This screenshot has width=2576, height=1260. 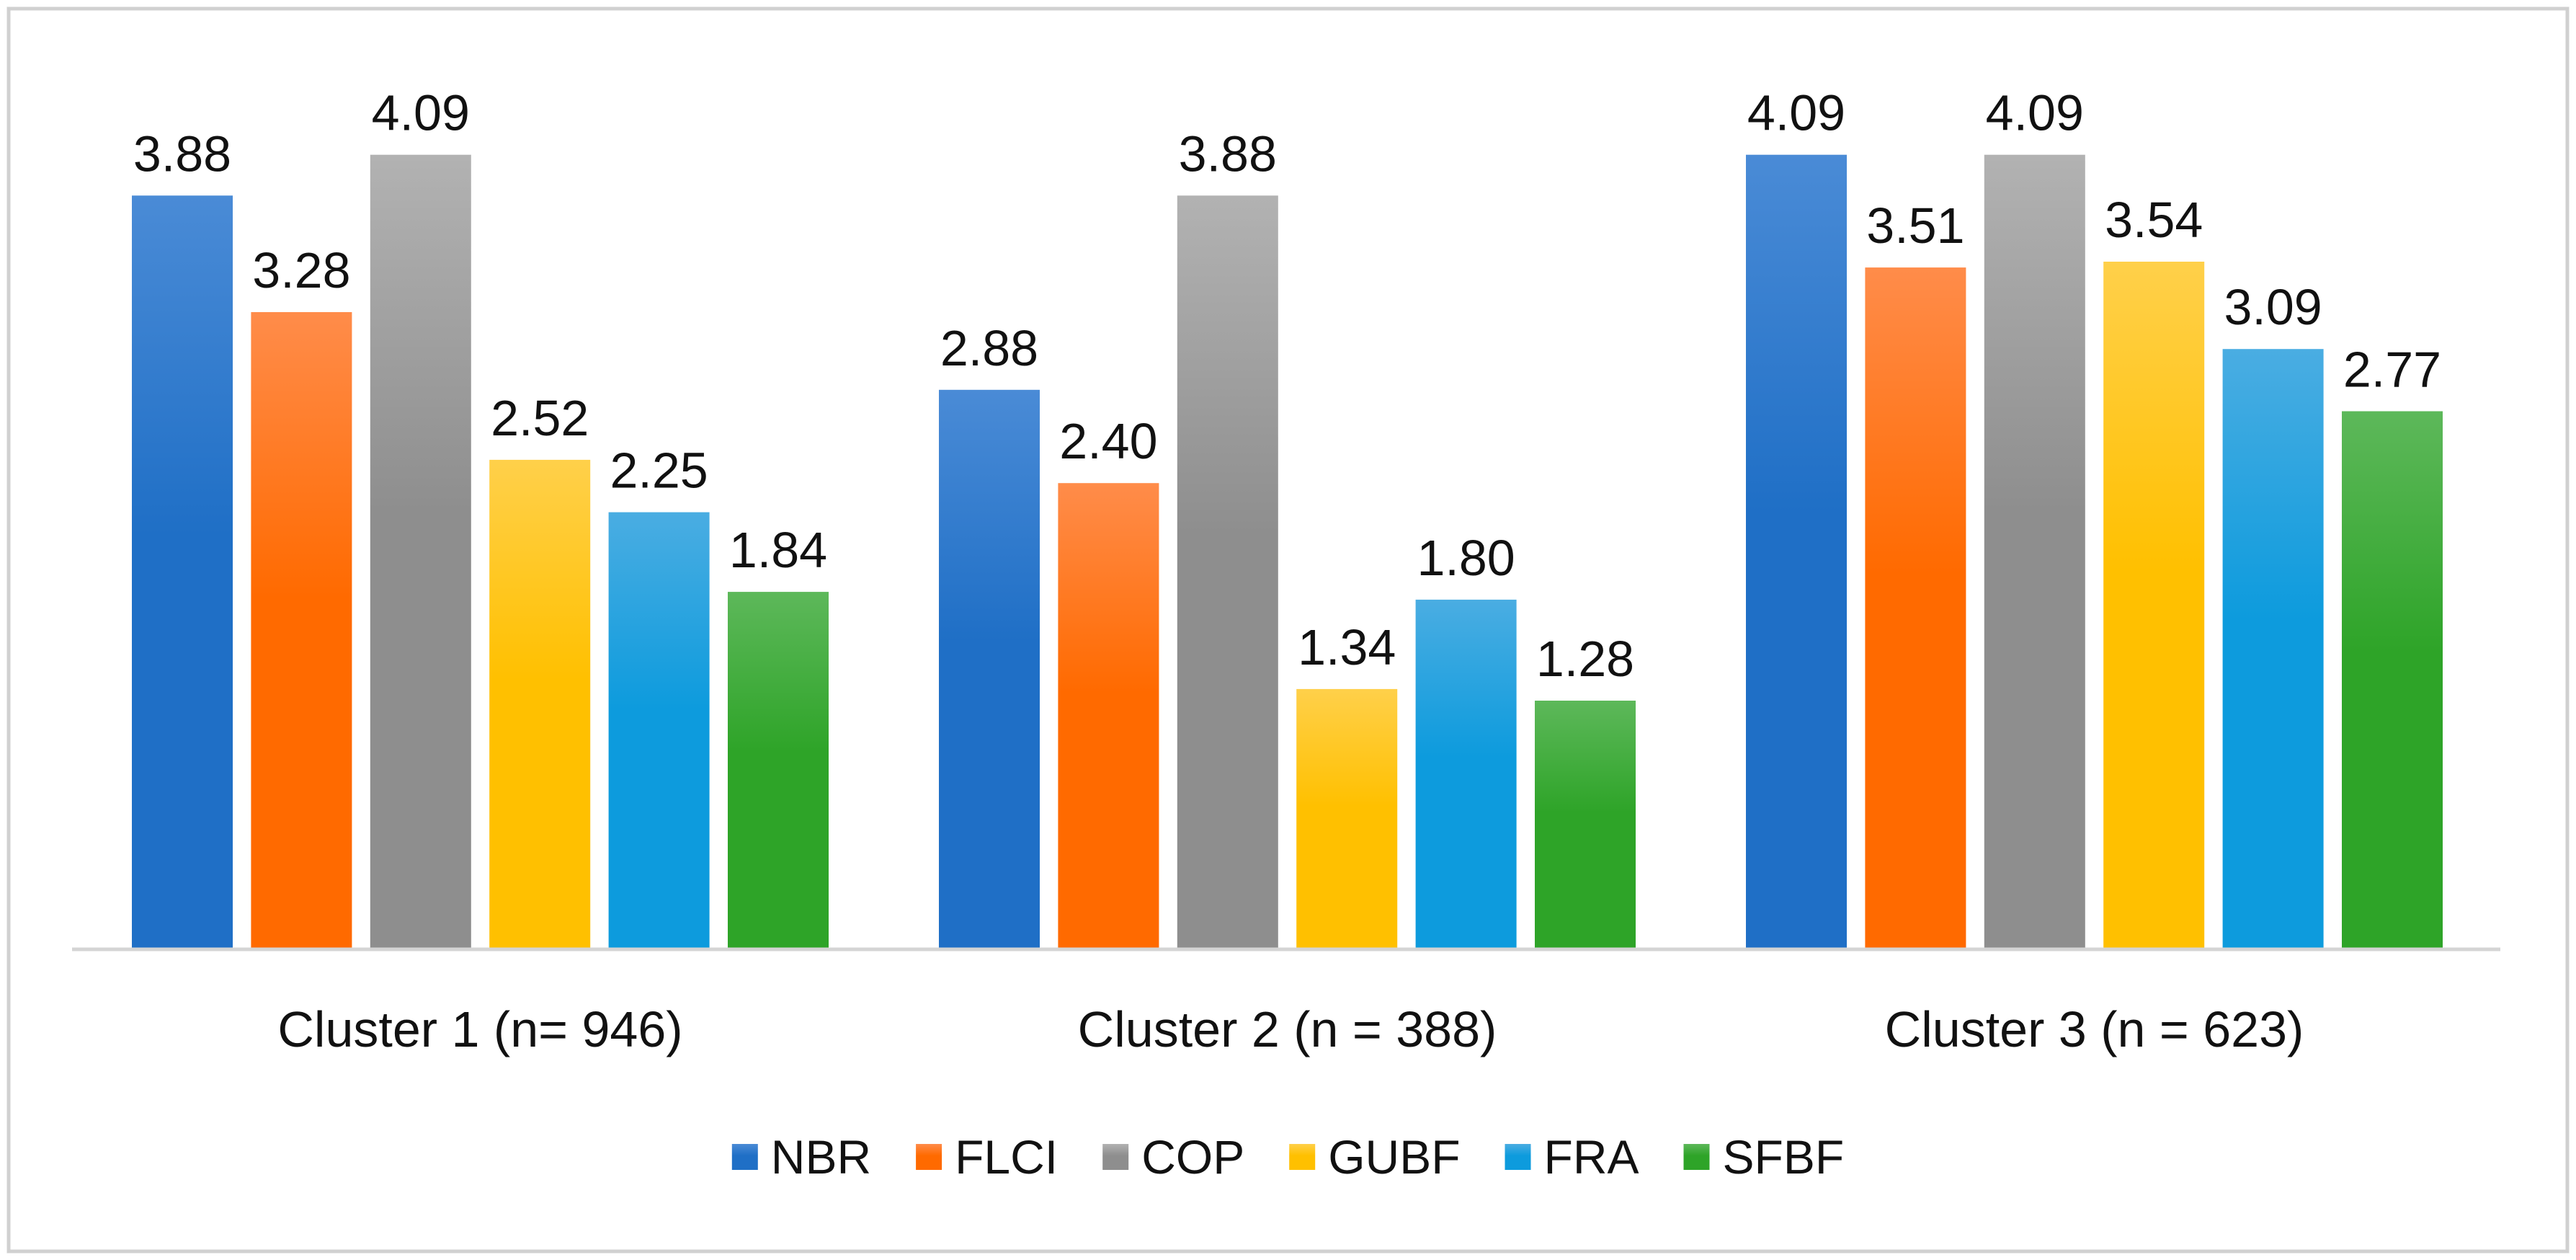 I want to click on value-label-flci-cluster-1: 3.28, so click(x=301, y=270).